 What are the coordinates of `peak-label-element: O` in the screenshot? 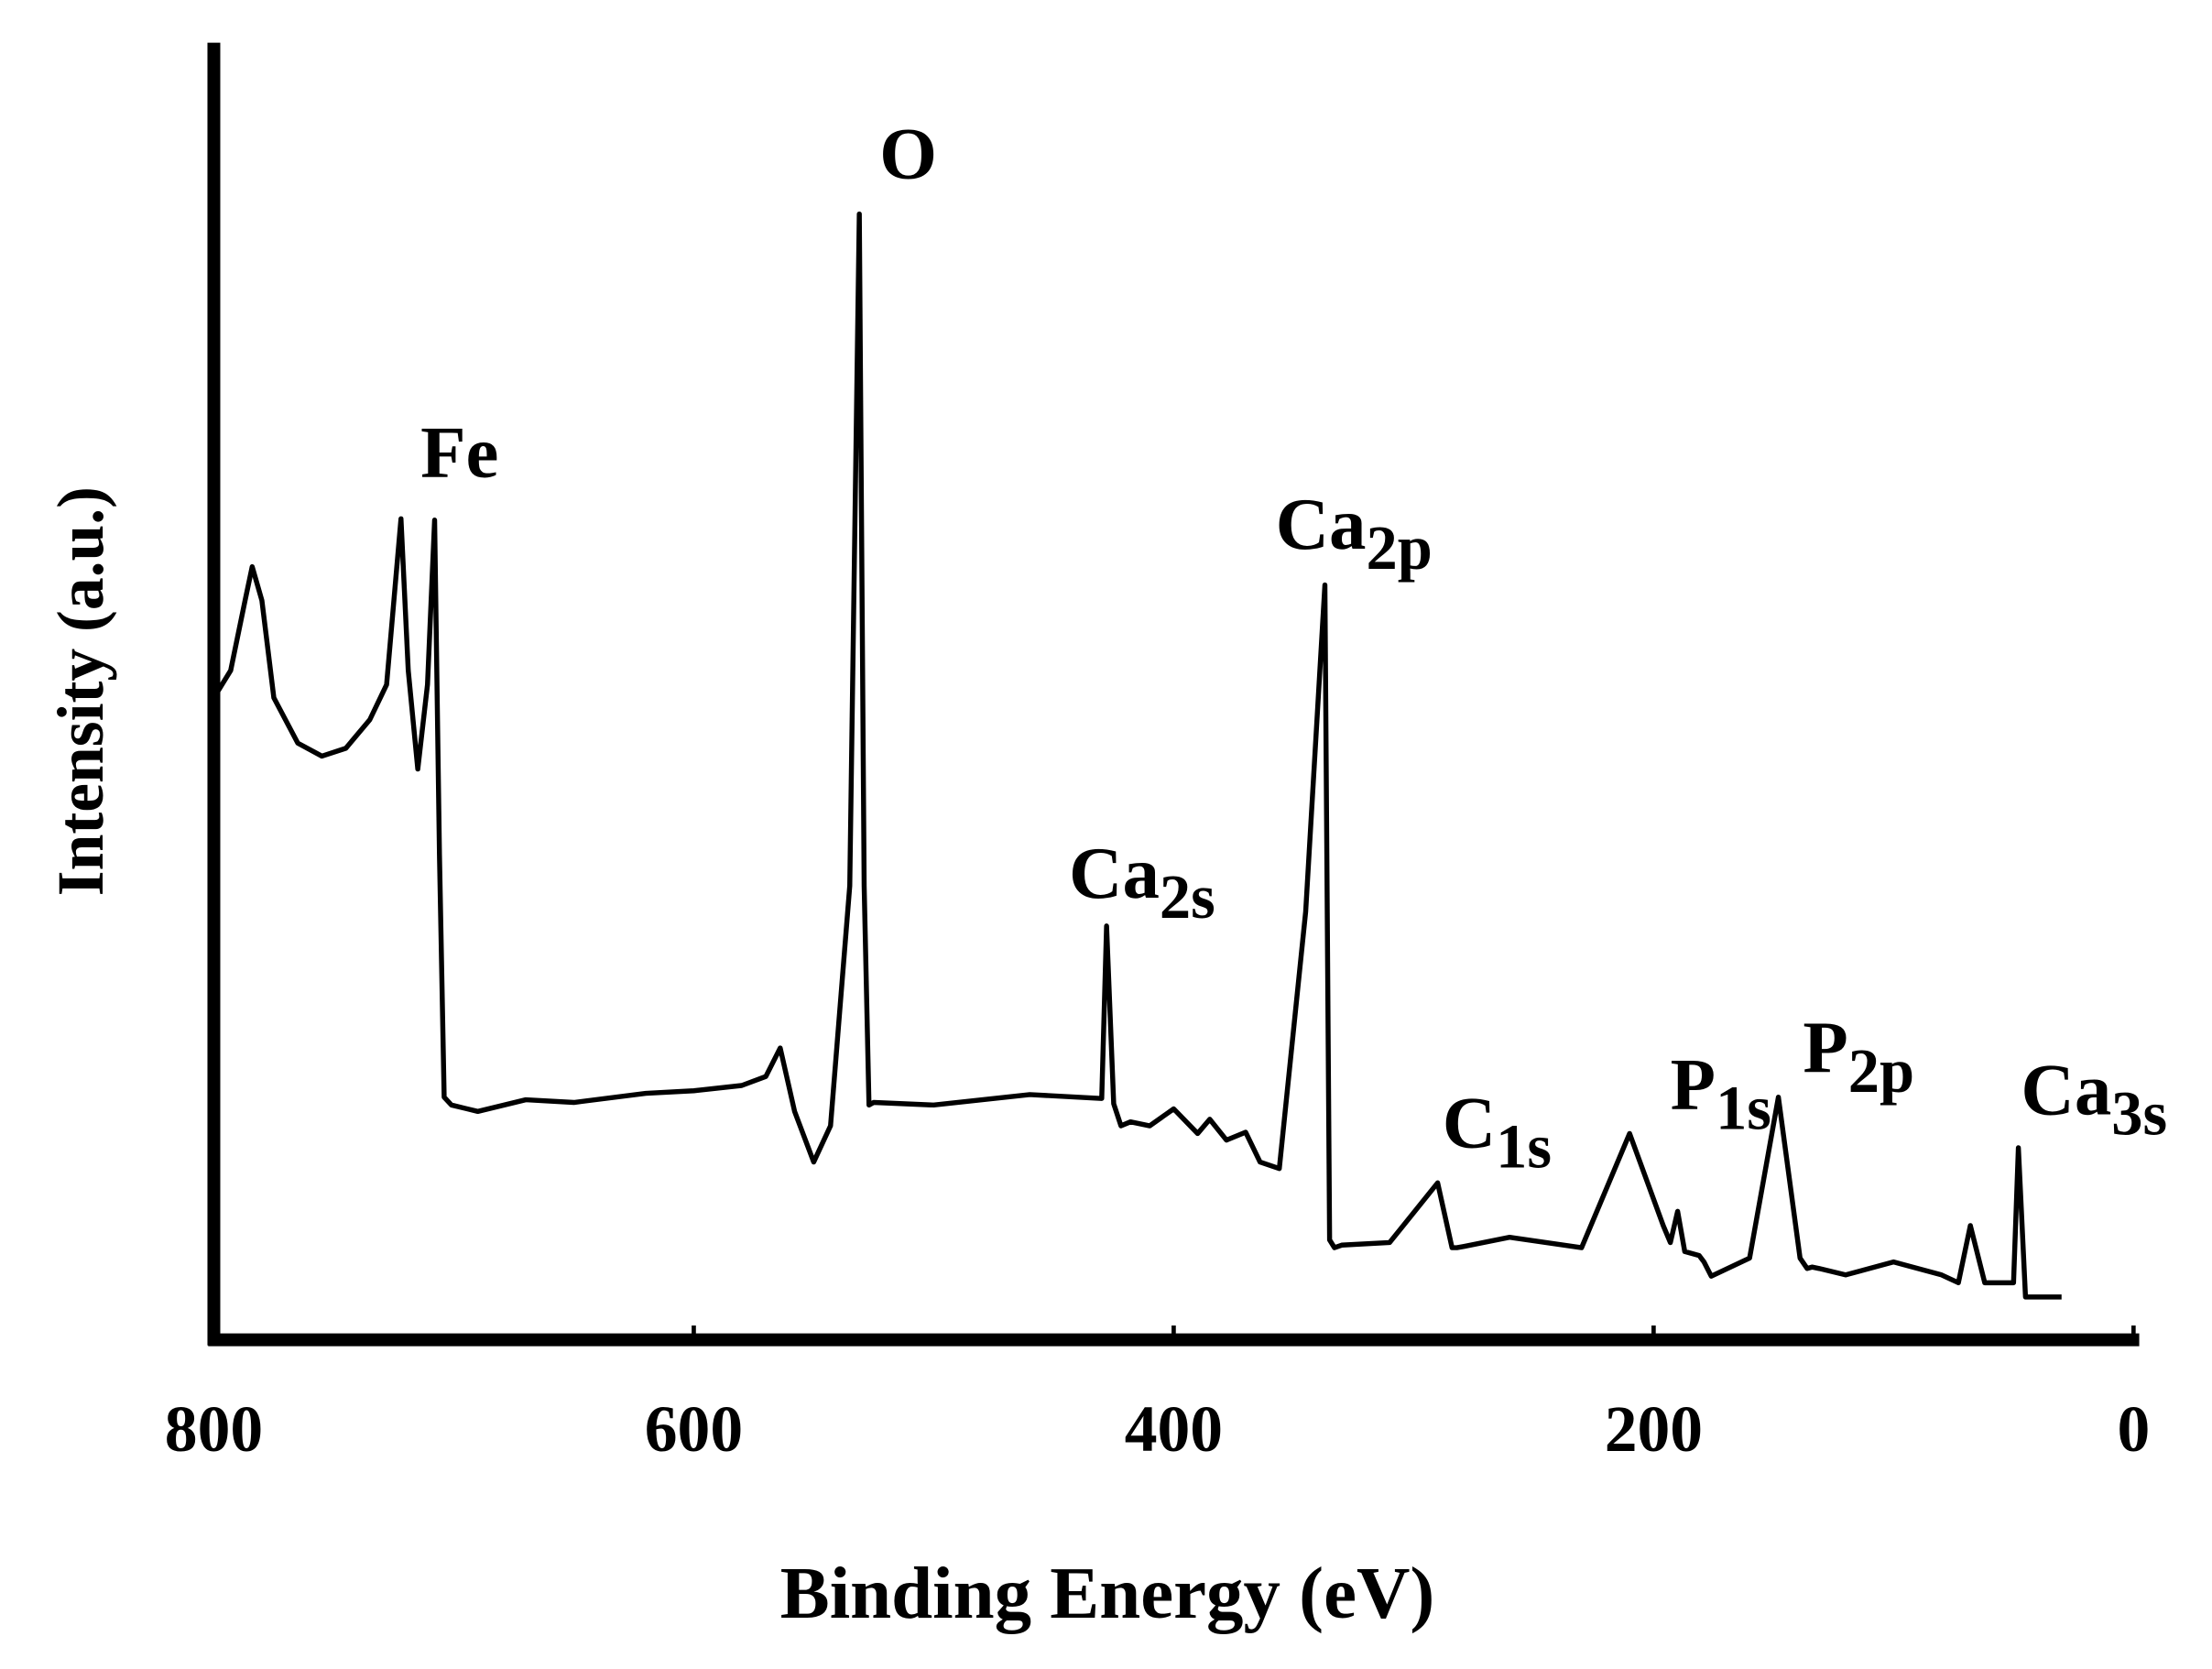 It's located at (908, 154).